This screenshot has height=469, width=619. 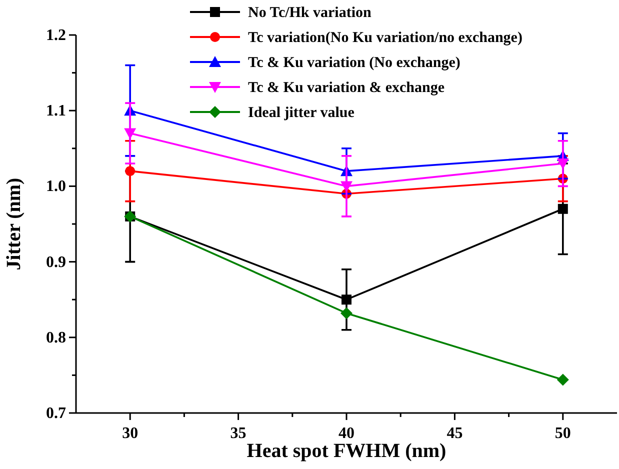 I want to click on y-tick-label: 1.0, so click(x=56, y=187).